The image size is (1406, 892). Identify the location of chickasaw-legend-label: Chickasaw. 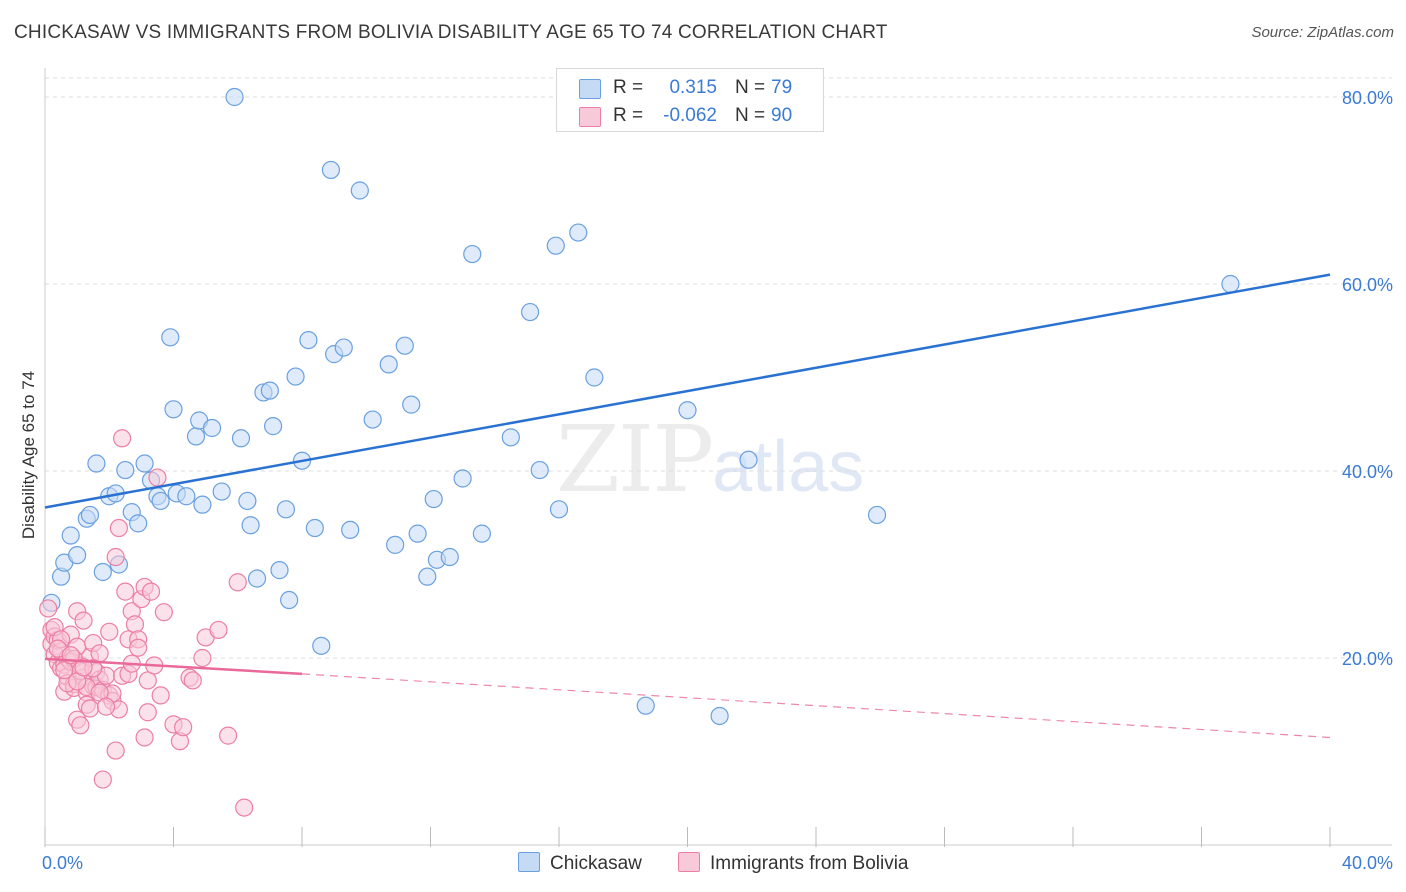
(596, 863).